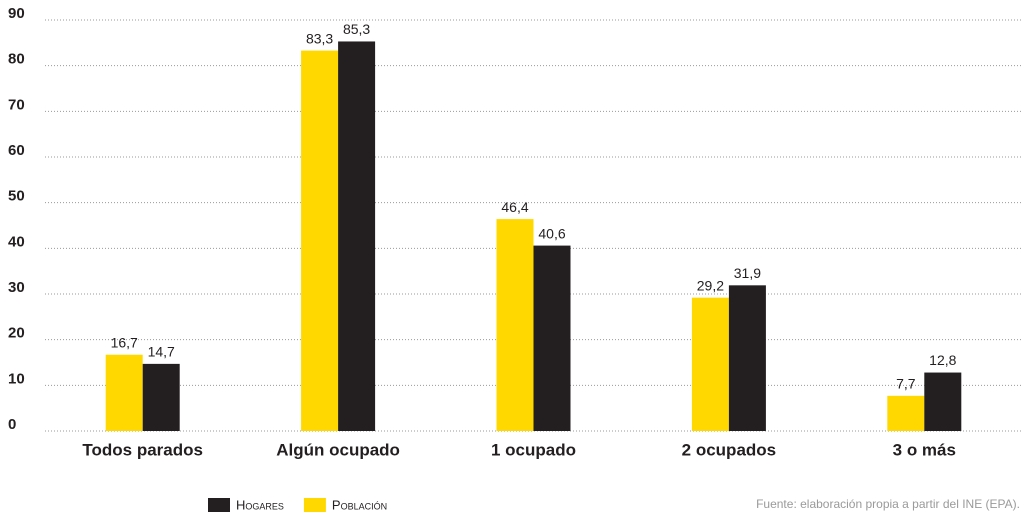 The image size is (1026, 516). I want to click on x-tick-label: 2 ocupados, so click(729, 449).